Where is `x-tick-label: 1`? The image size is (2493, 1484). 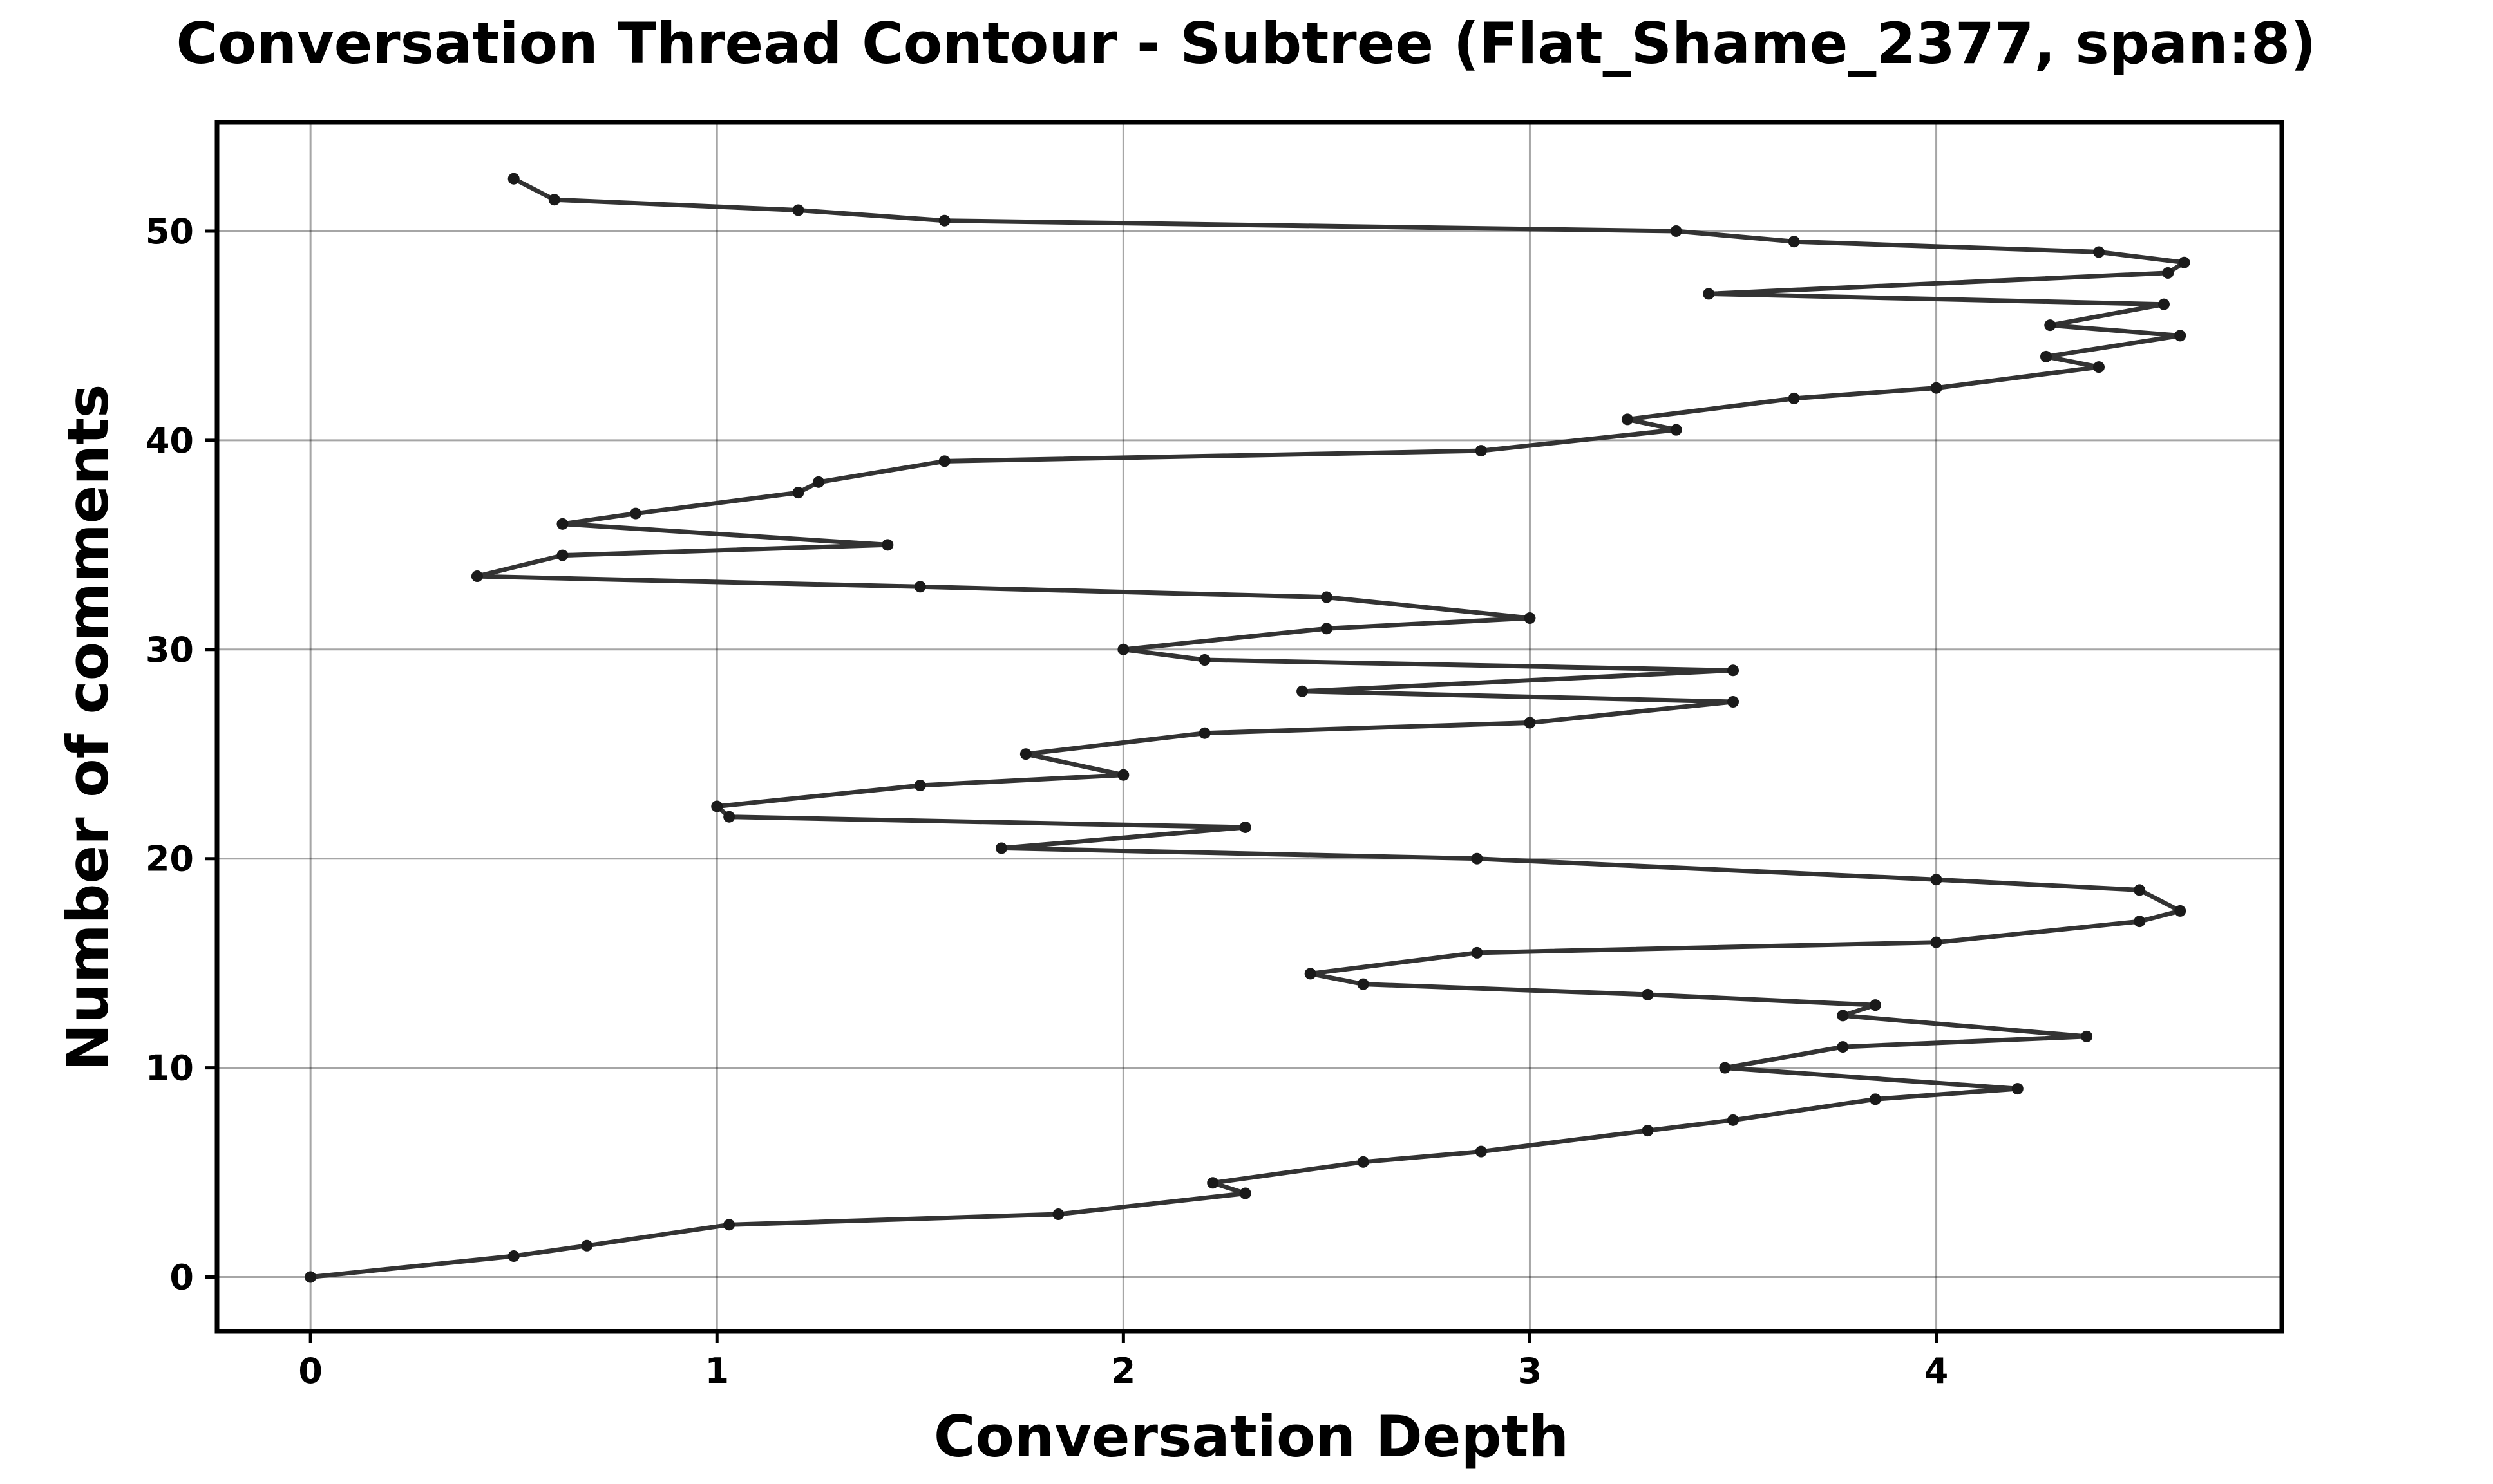
x-tick-label: 1 is located at coordinates (717, 1371).